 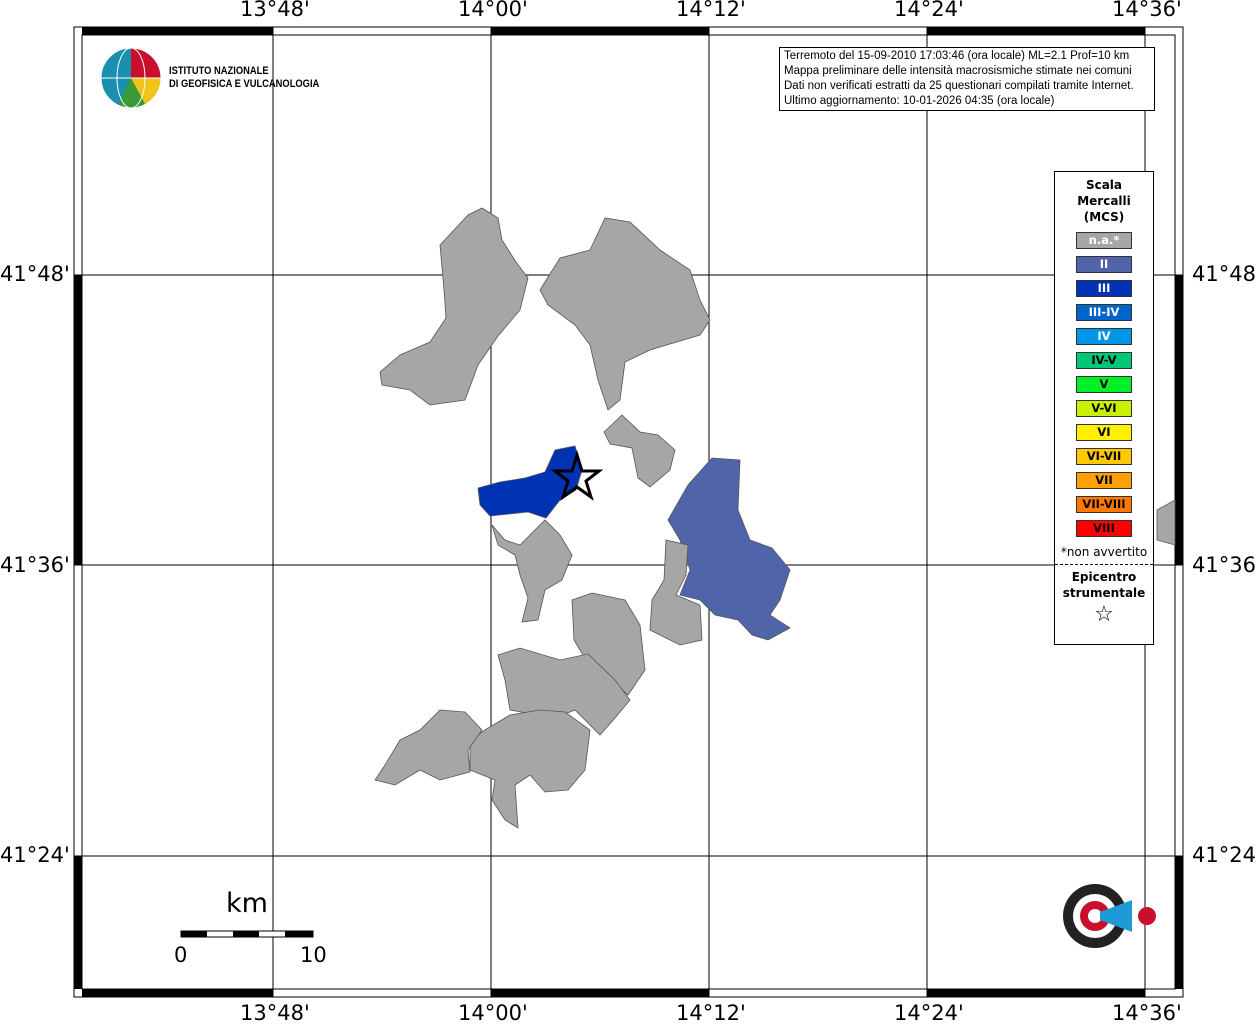 What do you see at coordinates (247, 903) in the screenshot?
I see `scale-unit: km` at bounding box center [247, 903].